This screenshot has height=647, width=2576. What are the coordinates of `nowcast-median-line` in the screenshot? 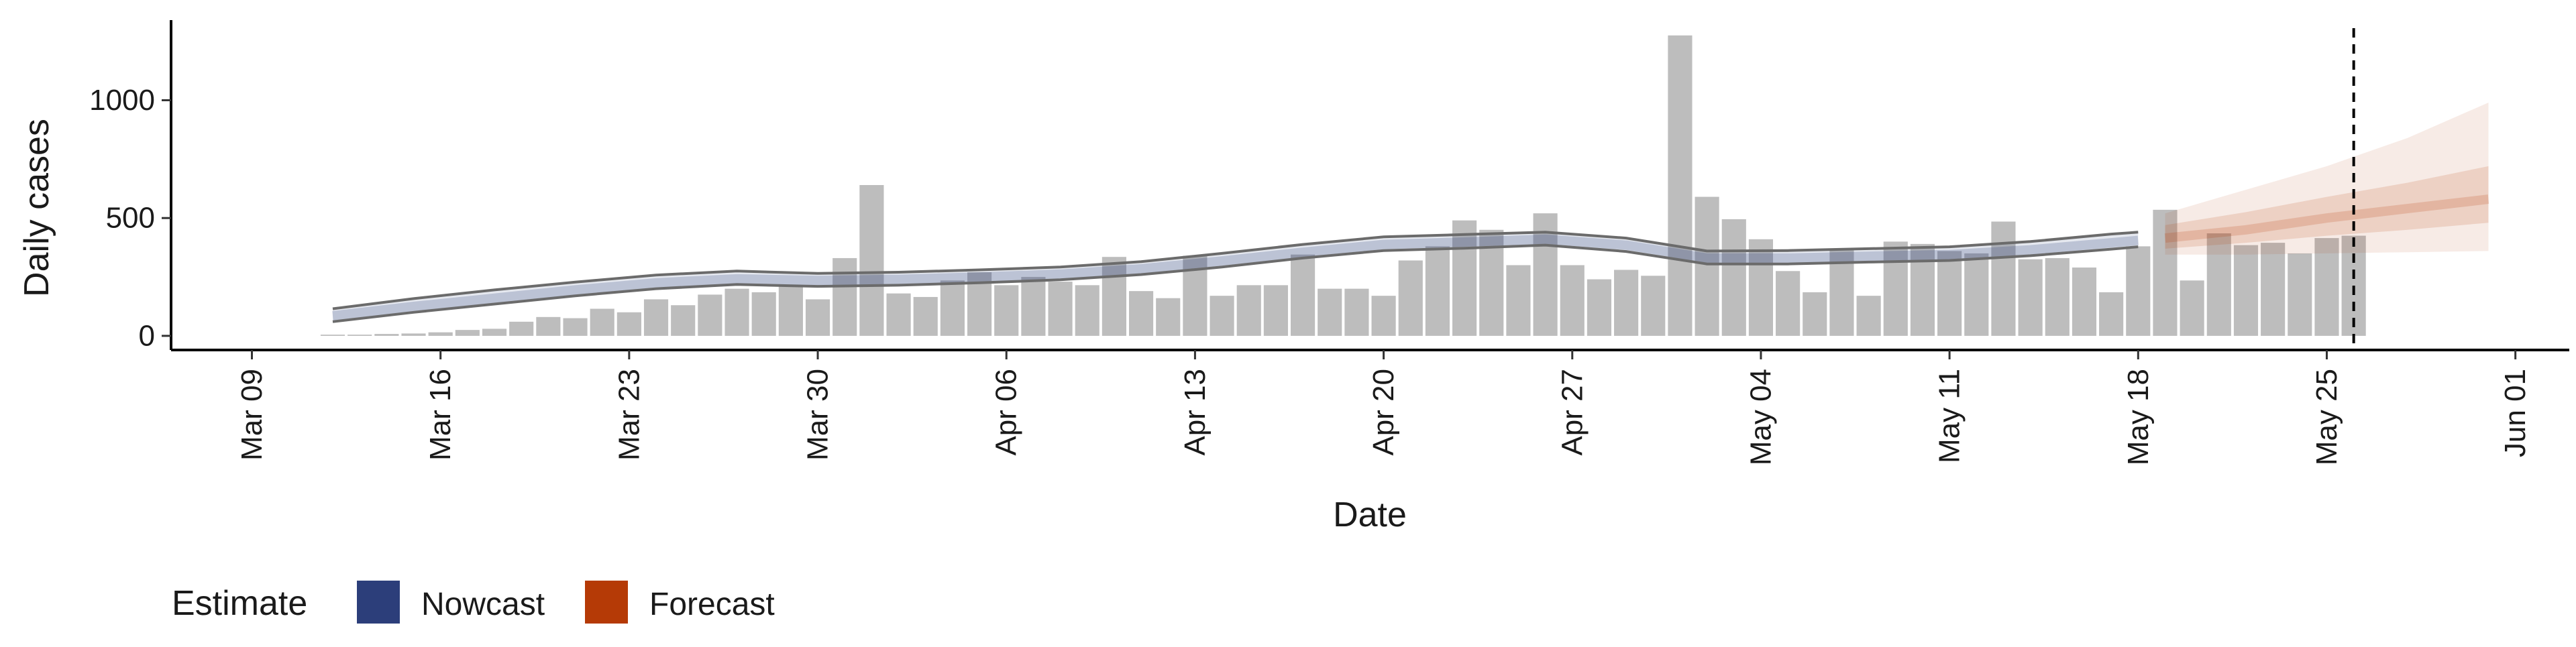 It's located at (1235, 277).